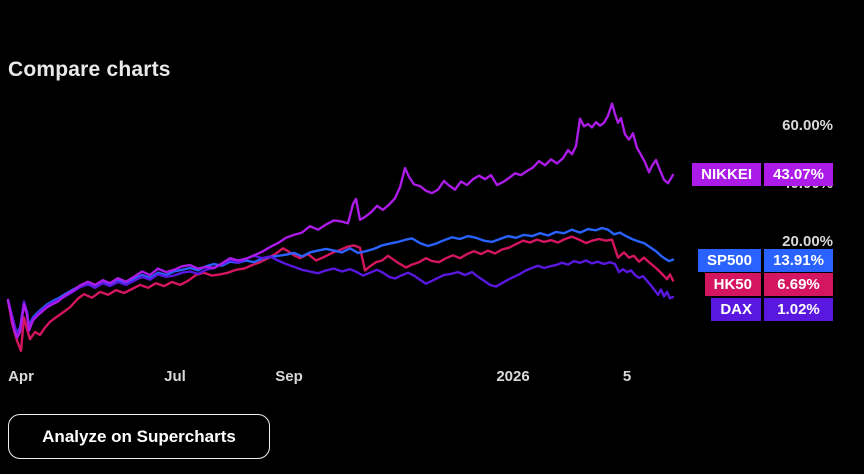 This screenshot has height=474, width=864. What do you see at coordinates (139, 436) in the screenshot?
I see `analyze-on-supercharts-button: Analyze on Supercharts` at bounding box center [139, 436].